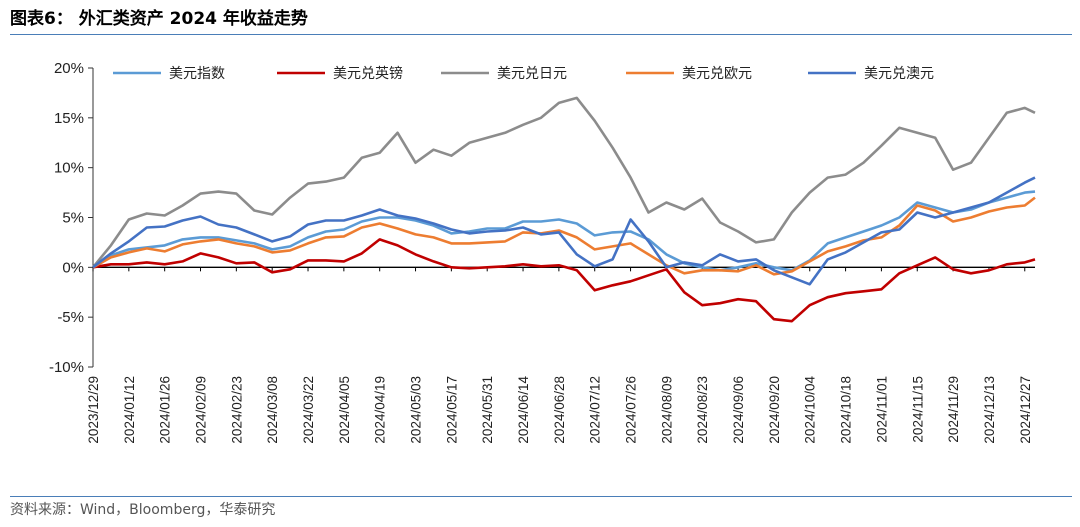 Image resolution: width=1080 pixels, height=527 pixels. What do you see at coordinates (66, 367) in the screenshot?
I see `y-tick-label: -10%` at bounding box center [66, 367].